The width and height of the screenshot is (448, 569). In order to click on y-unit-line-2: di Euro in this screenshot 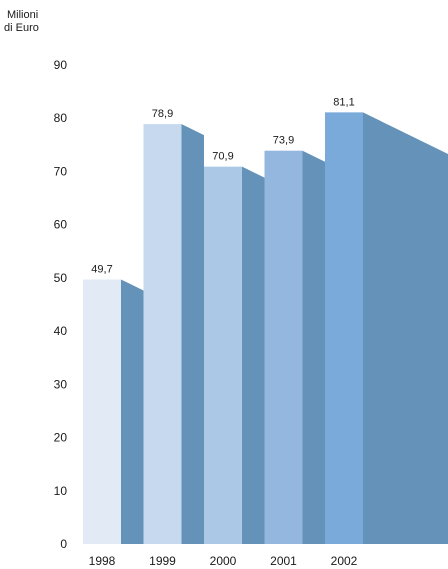, I will do `click(21, 28)`.